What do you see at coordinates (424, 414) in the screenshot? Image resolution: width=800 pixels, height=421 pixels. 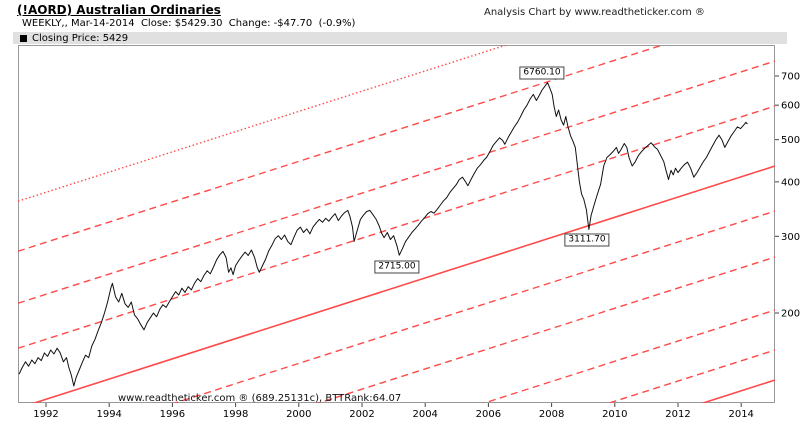 I see `x-tick-label: 2004` at bounding box center [424, 414].